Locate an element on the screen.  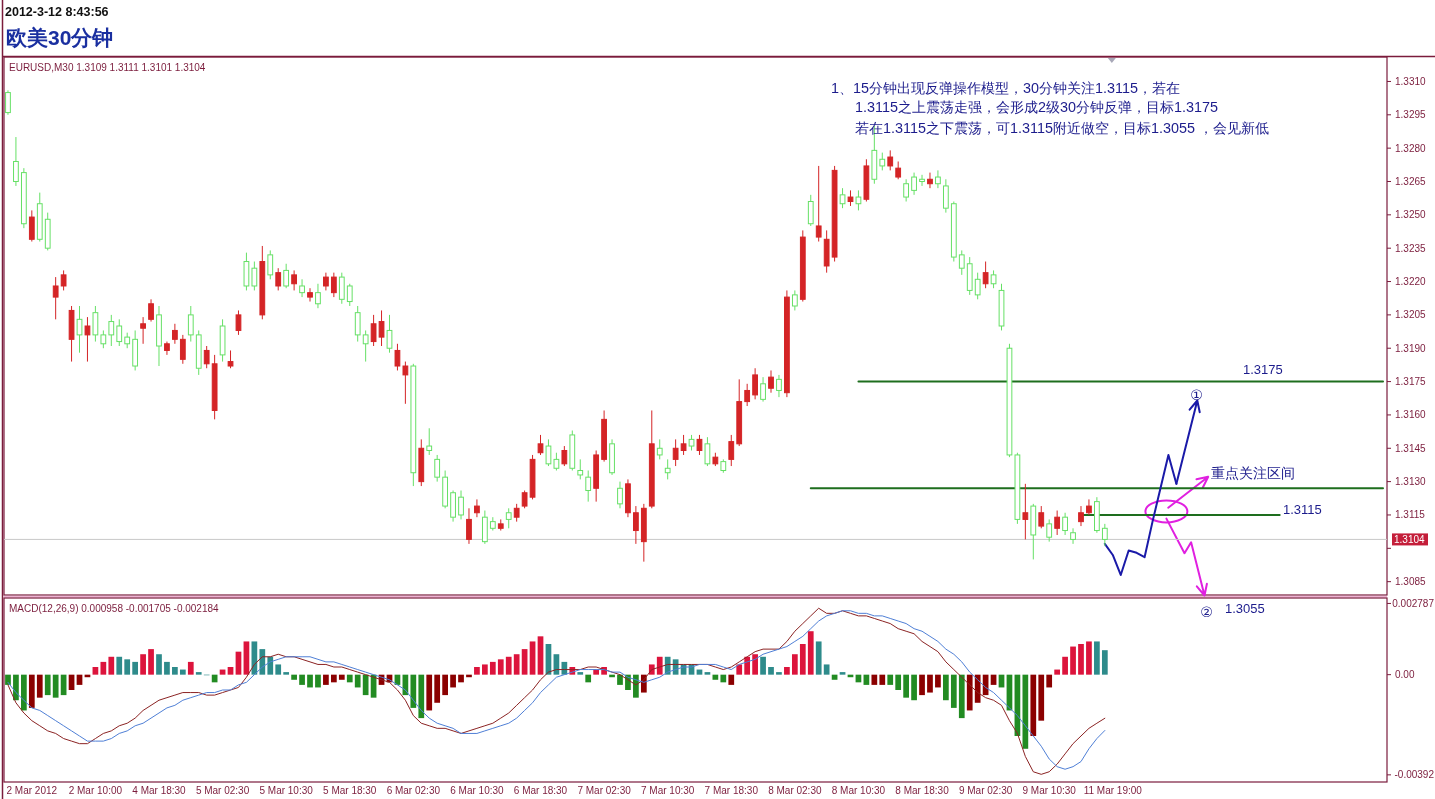
y-tick-label: 1.3235 is located at coordinates (1411, 248).